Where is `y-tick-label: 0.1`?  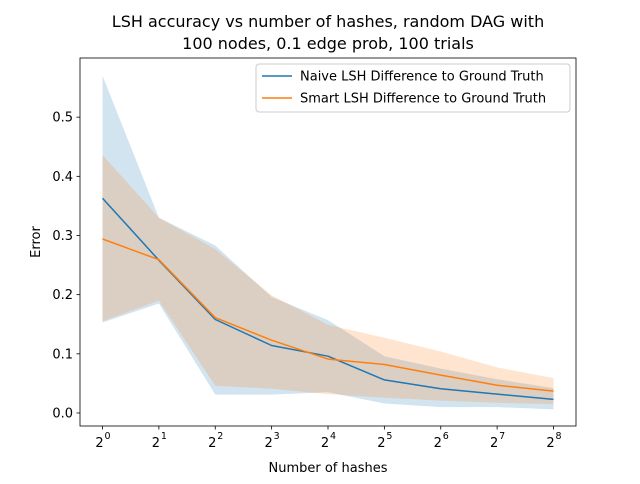
y-tick-label: 0.1 is located at coordinates (62, 354).